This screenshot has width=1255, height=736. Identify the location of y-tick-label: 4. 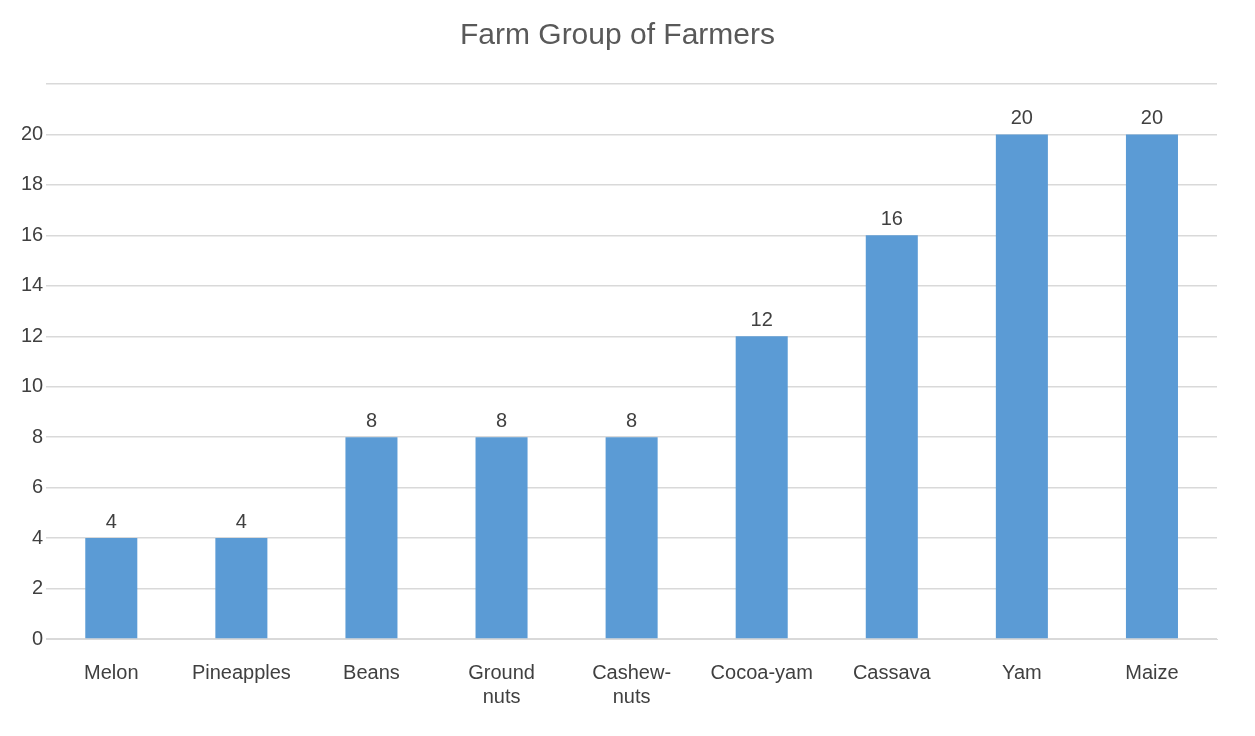
(38, 536).